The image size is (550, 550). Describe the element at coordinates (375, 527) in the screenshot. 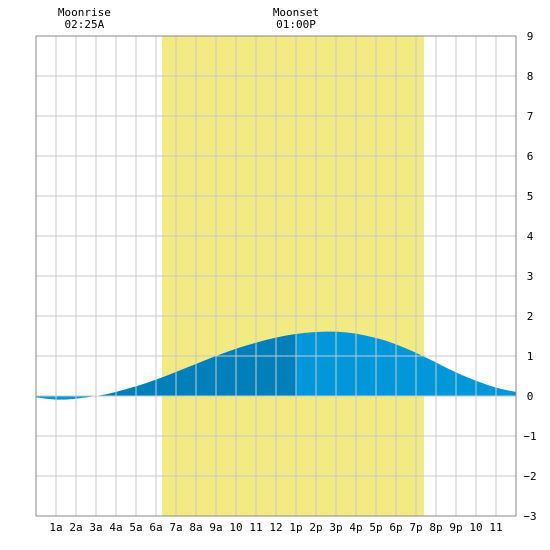

I see `x-tick-label: 5p` at that location.